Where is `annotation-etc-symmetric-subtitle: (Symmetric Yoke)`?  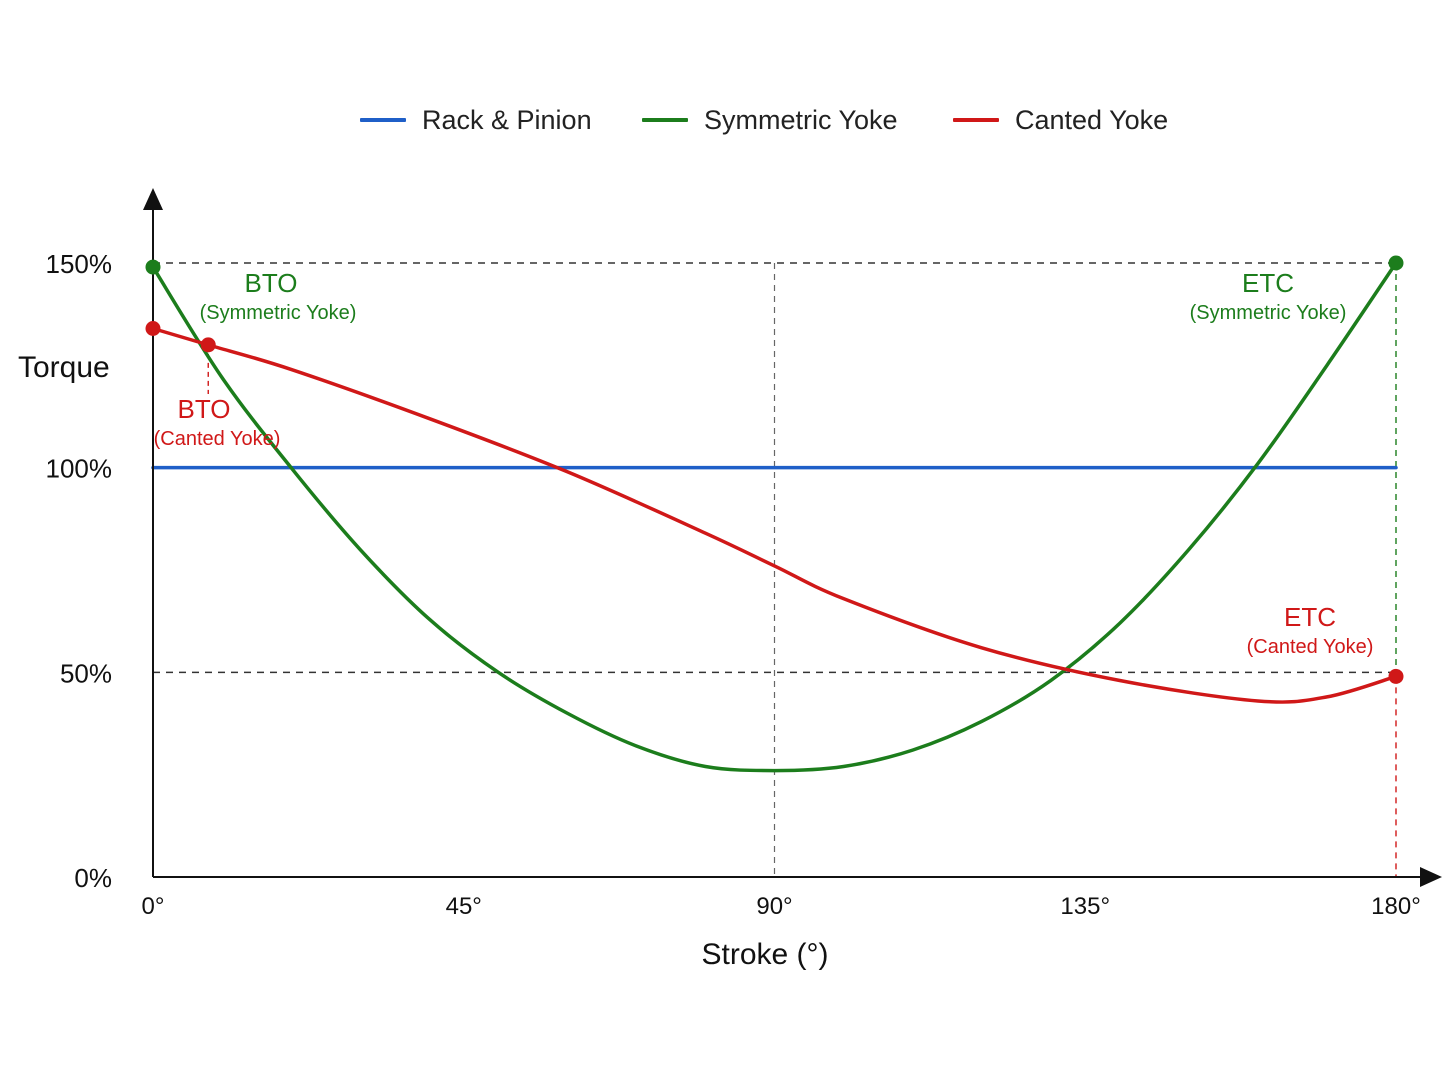
annotation-etc-symmetric-subtitle: (Symmetric Yoke) is located at coordinates (1268, 313).